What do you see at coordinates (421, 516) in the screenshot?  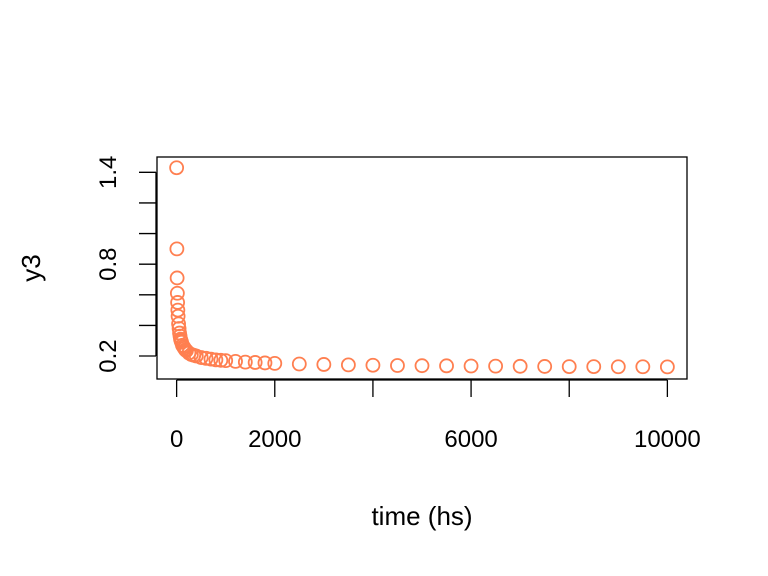 I see `x-axis-label: time (hs)` at bounding box center [421, 516].